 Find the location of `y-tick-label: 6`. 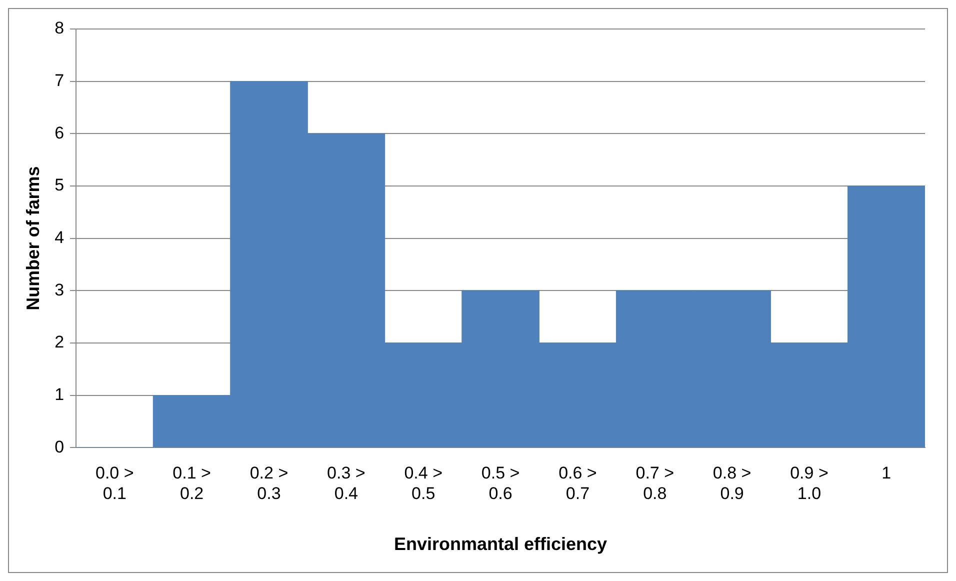

y-tick-label: 6 is located at coordinates (59, 132).